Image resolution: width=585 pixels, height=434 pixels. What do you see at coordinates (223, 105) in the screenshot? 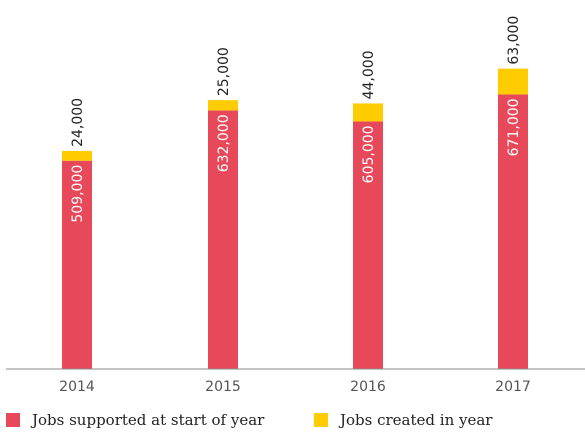
I see `bar-jobs-created-2015` at bounding box center [223, 105].